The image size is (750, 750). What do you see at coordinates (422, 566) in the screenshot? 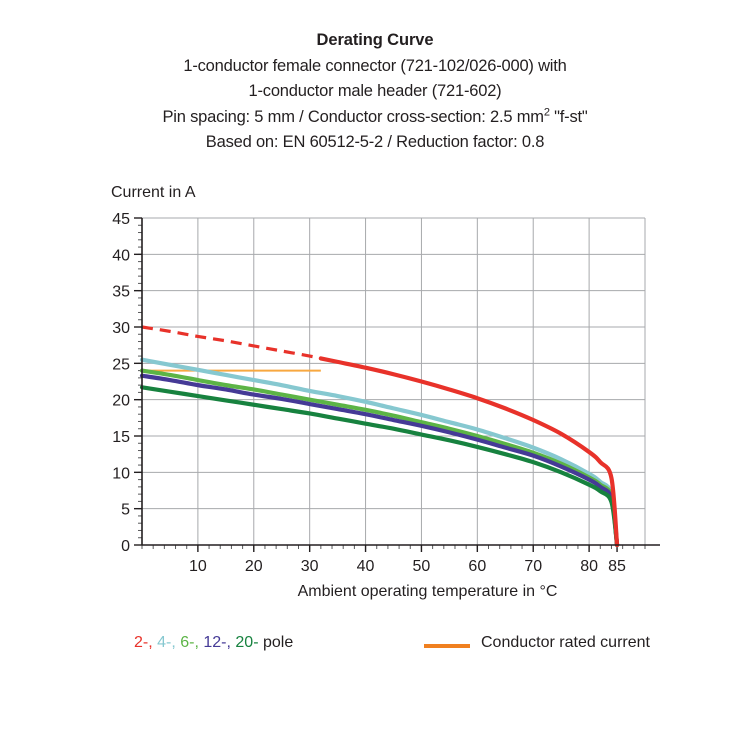
I see `x-tick-label: 50` at bounding box center [422, 566].